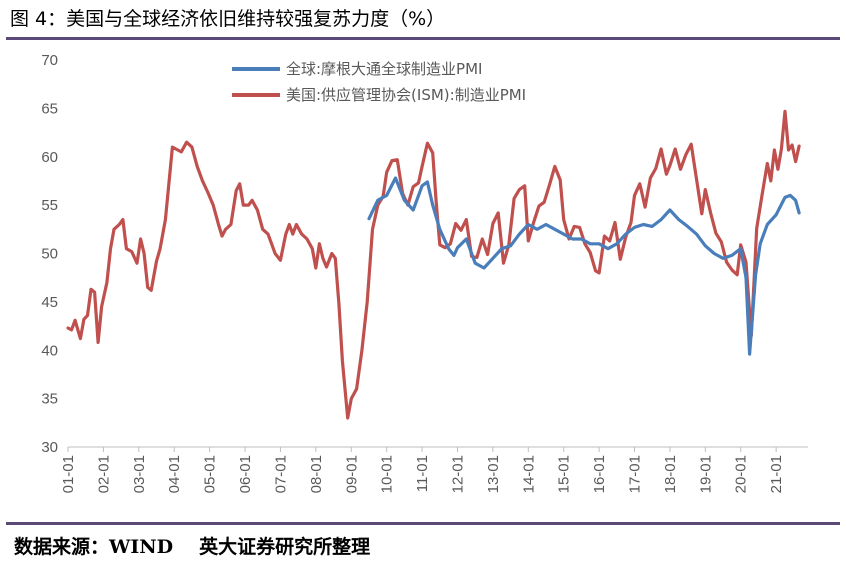 This screenshot has width=846, height=564. I want to click on x-tick-label: 17-01, so click(635, 474).